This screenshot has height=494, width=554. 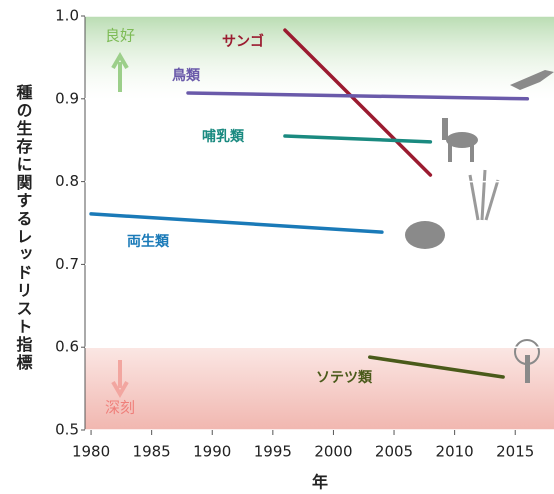 What do you see at coordinates (394, 452) in the screenshot?
I see `x-tick-label: 2005` at bounding box center [394, 452].